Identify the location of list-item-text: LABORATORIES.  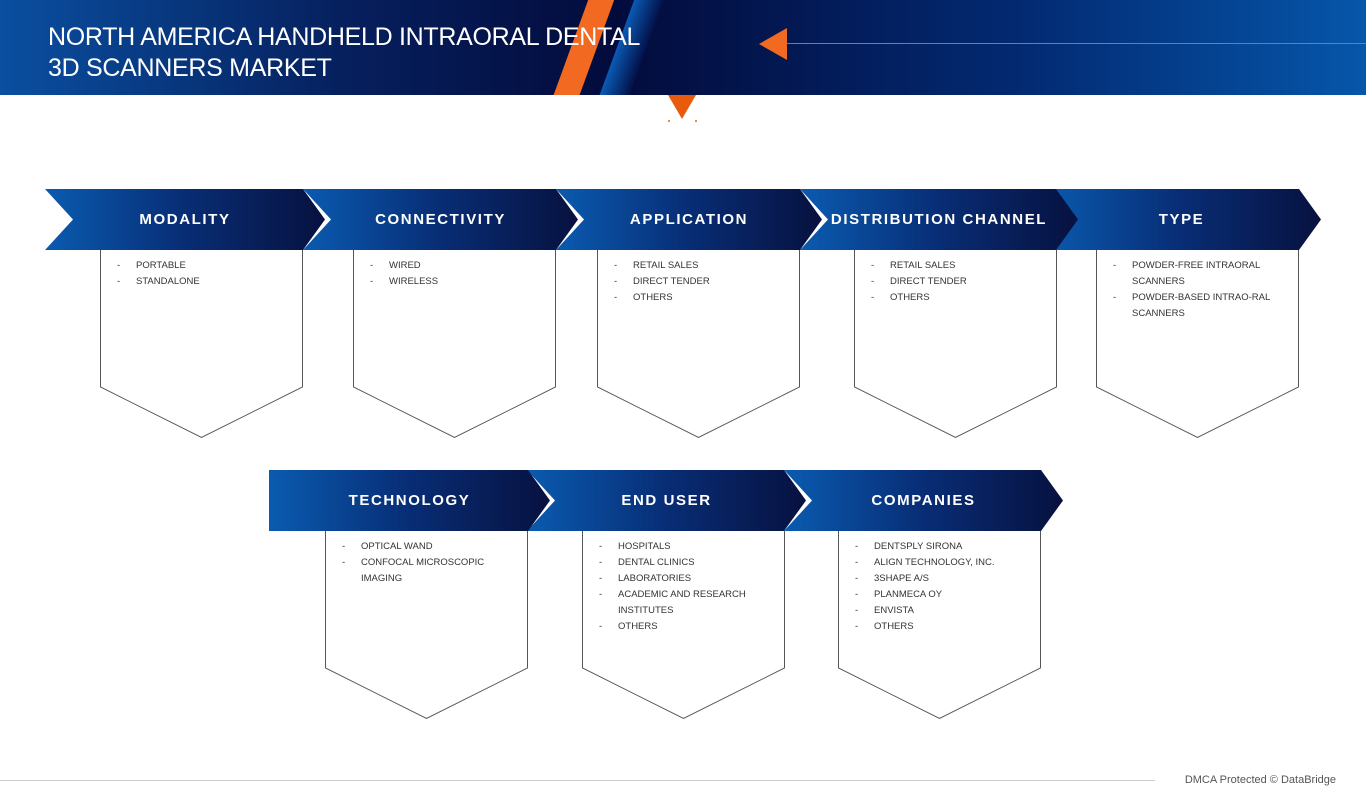
(655, 578).